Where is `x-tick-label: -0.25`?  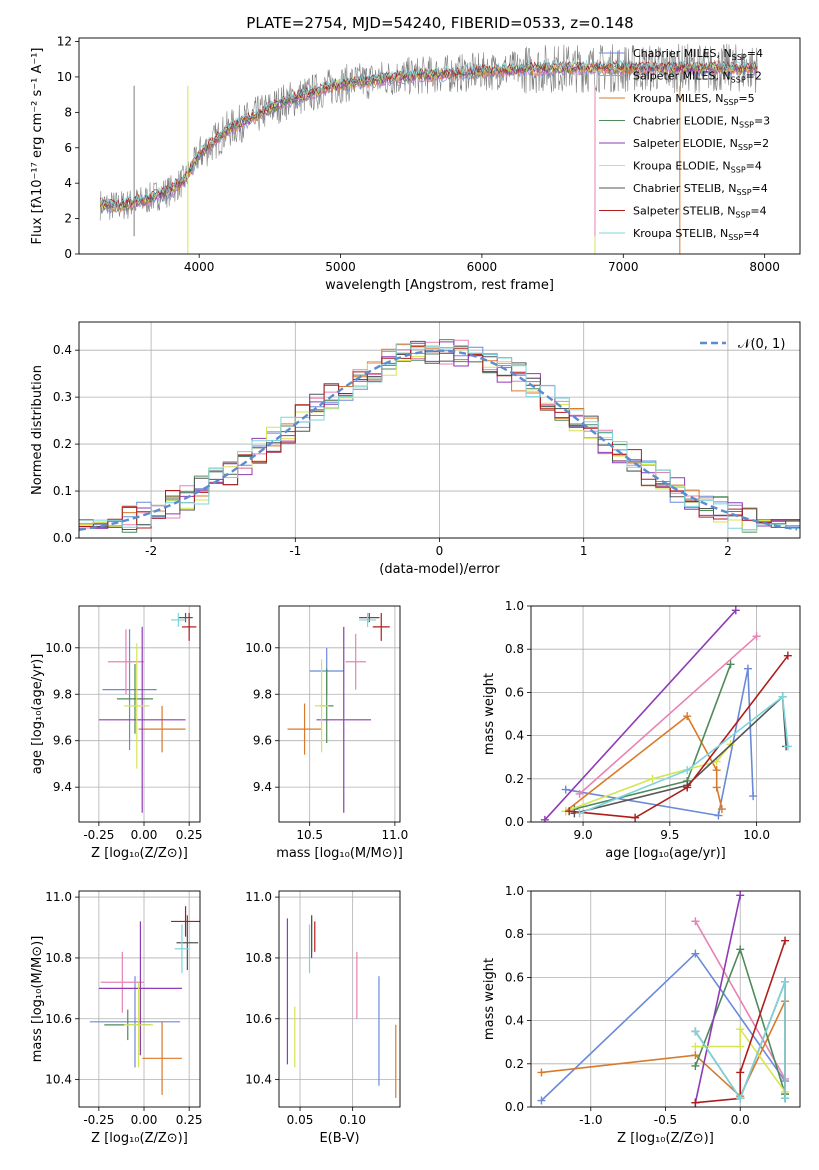
x-tick-label: -0.25 is located at coordinates (98, 835).